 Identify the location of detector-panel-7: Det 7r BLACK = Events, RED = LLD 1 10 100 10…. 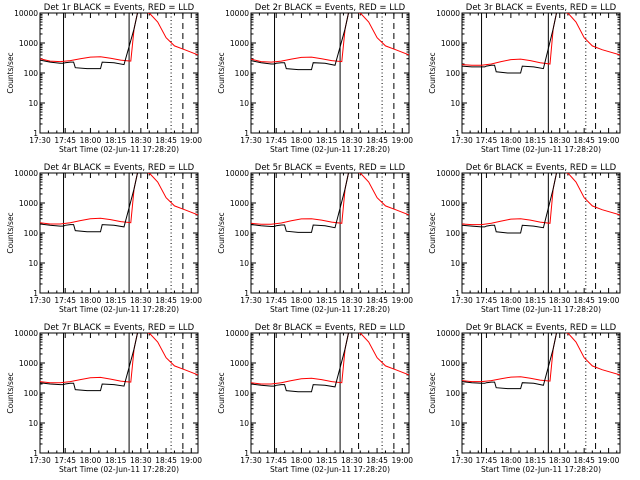
(104, 398).